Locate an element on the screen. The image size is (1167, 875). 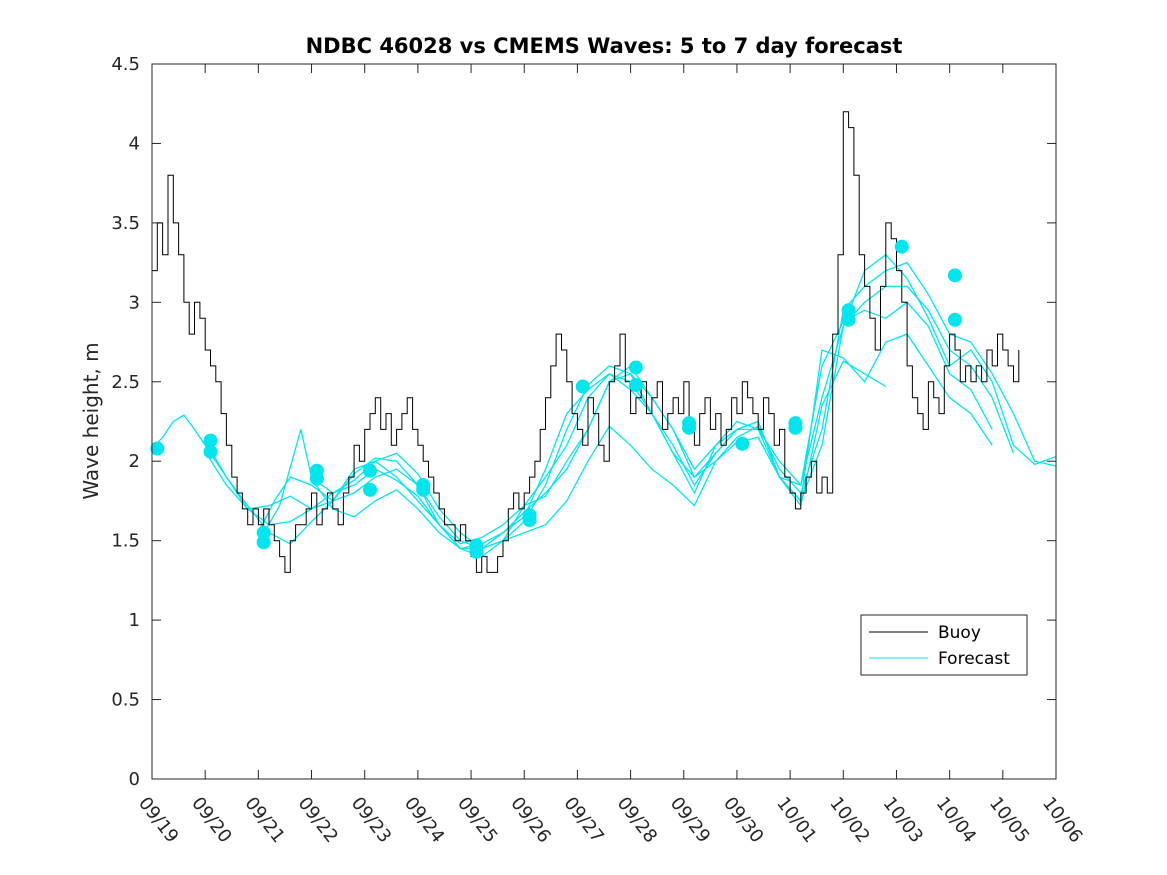
x-tick-label: 09/24 is located at coordinates (424, 820).